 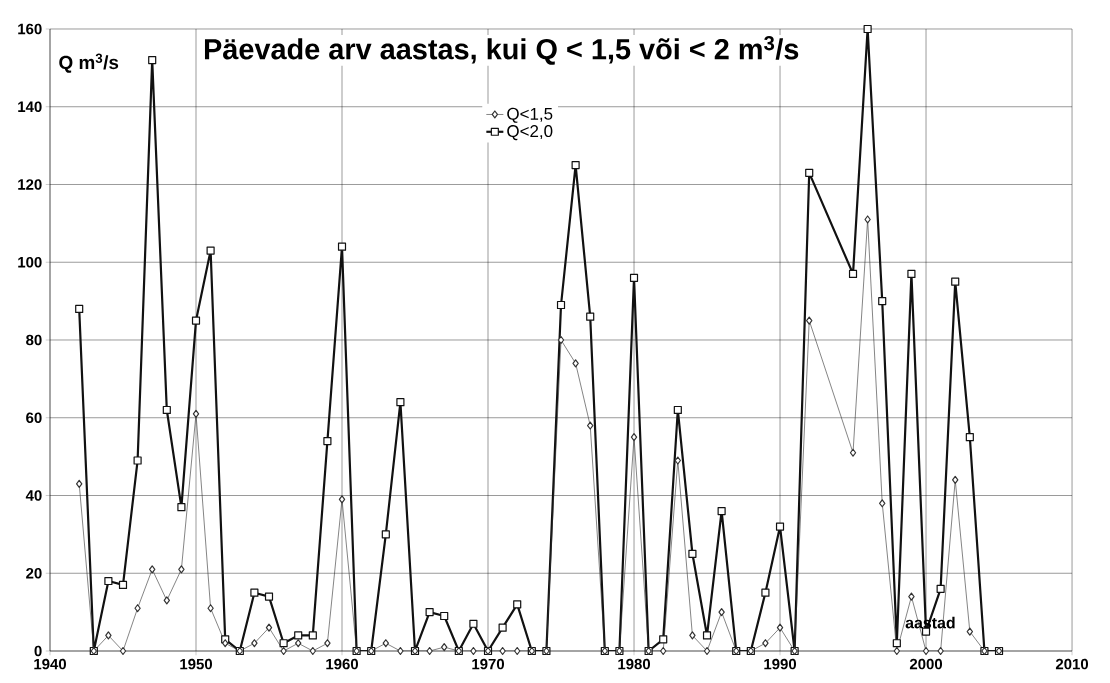 I want to click on x-tick-label: 1990, so click(x=780, y=664).